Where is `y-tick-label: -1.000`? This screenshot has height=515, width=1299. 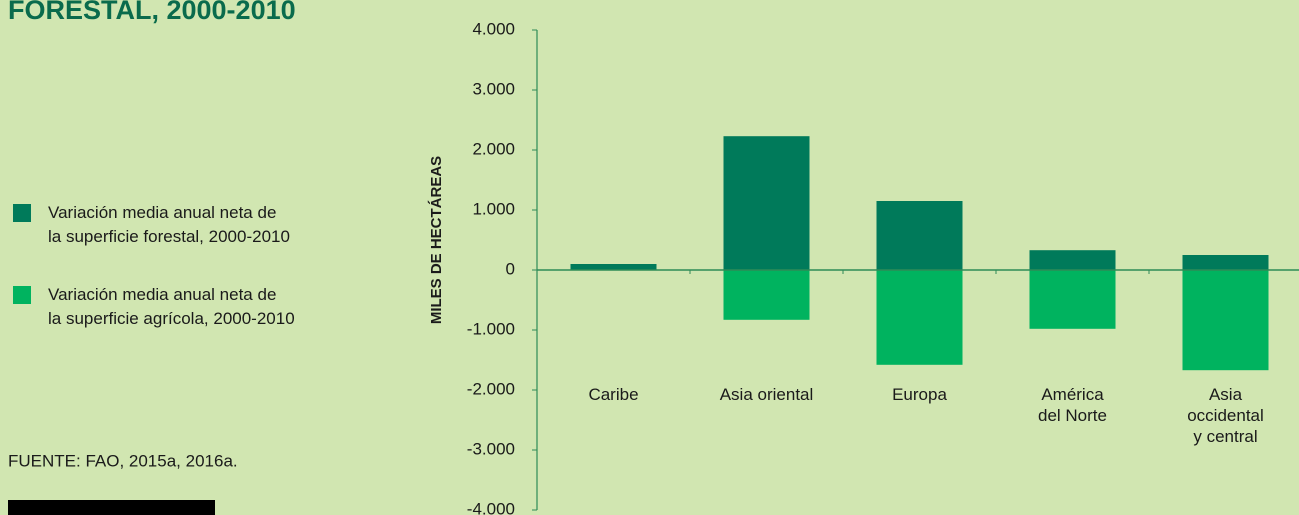
y-tick-label: -1.000 is located at coordinates (491, 328).